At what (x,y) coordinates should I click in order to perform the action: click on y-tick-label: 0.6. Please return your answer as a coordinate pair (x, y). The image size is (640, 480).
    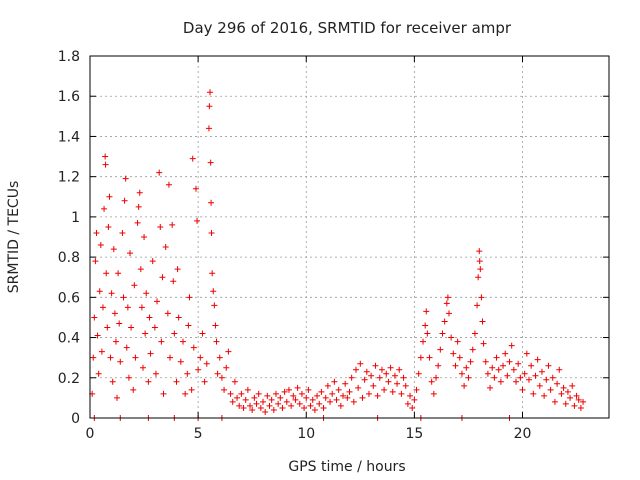
    Looking at the image, I should click on (69, 298).